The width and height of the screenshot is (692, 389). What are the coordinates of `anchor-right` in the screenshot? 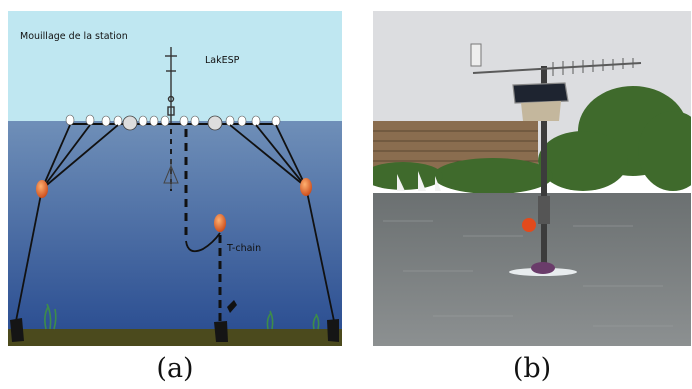 It's located at (333, 330).